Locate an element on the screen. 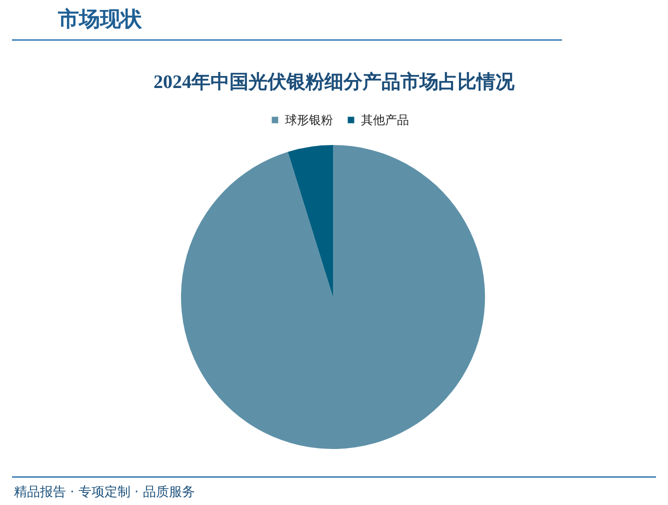 The width and height of the screenshot is (668, 505). legend-label: 其他产品 is located at coordinates (385, 120).